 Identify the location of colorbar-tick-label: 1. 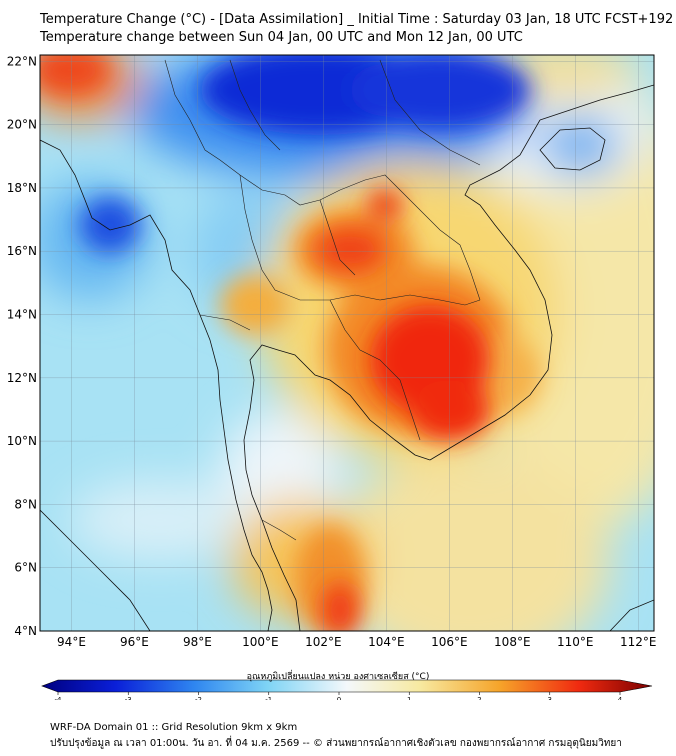
(409, 698).